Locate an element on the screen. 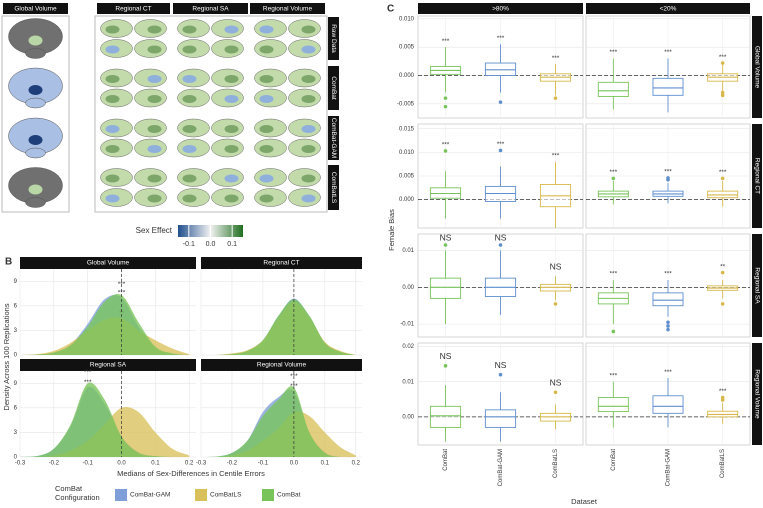 This screenshot has height=508, width=763. x-tick-label: -0.3 is located at coordinates (20, 464).